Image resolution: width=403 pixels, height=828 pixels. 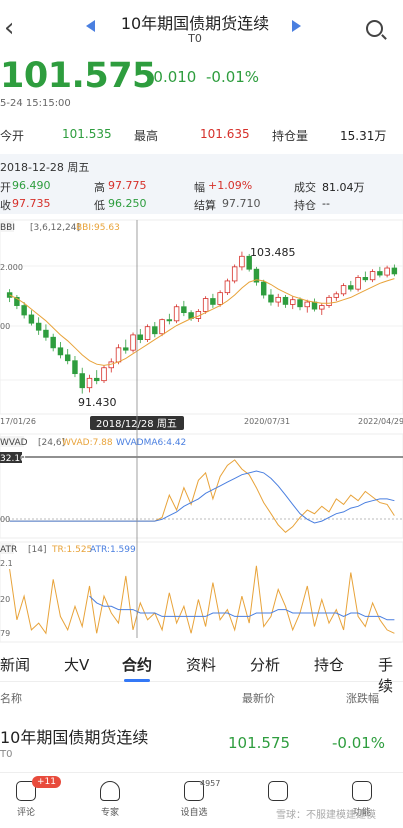 What do you see at coordinates (296, 26) in the screenshot?
I see `next-arrow-icon` at bounding box center [296, 26].